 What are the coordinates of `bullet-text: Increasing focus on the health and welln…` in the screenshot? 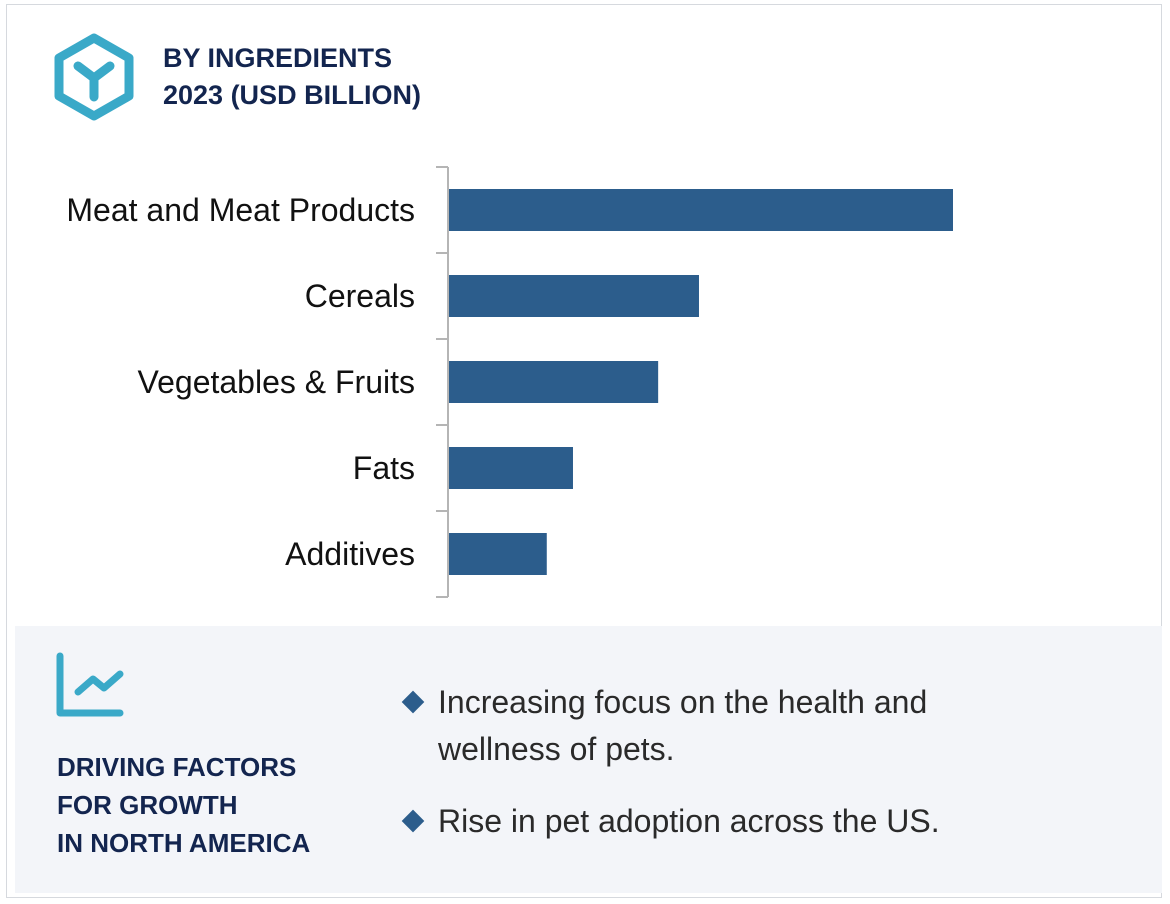 It's located at (683, 725).